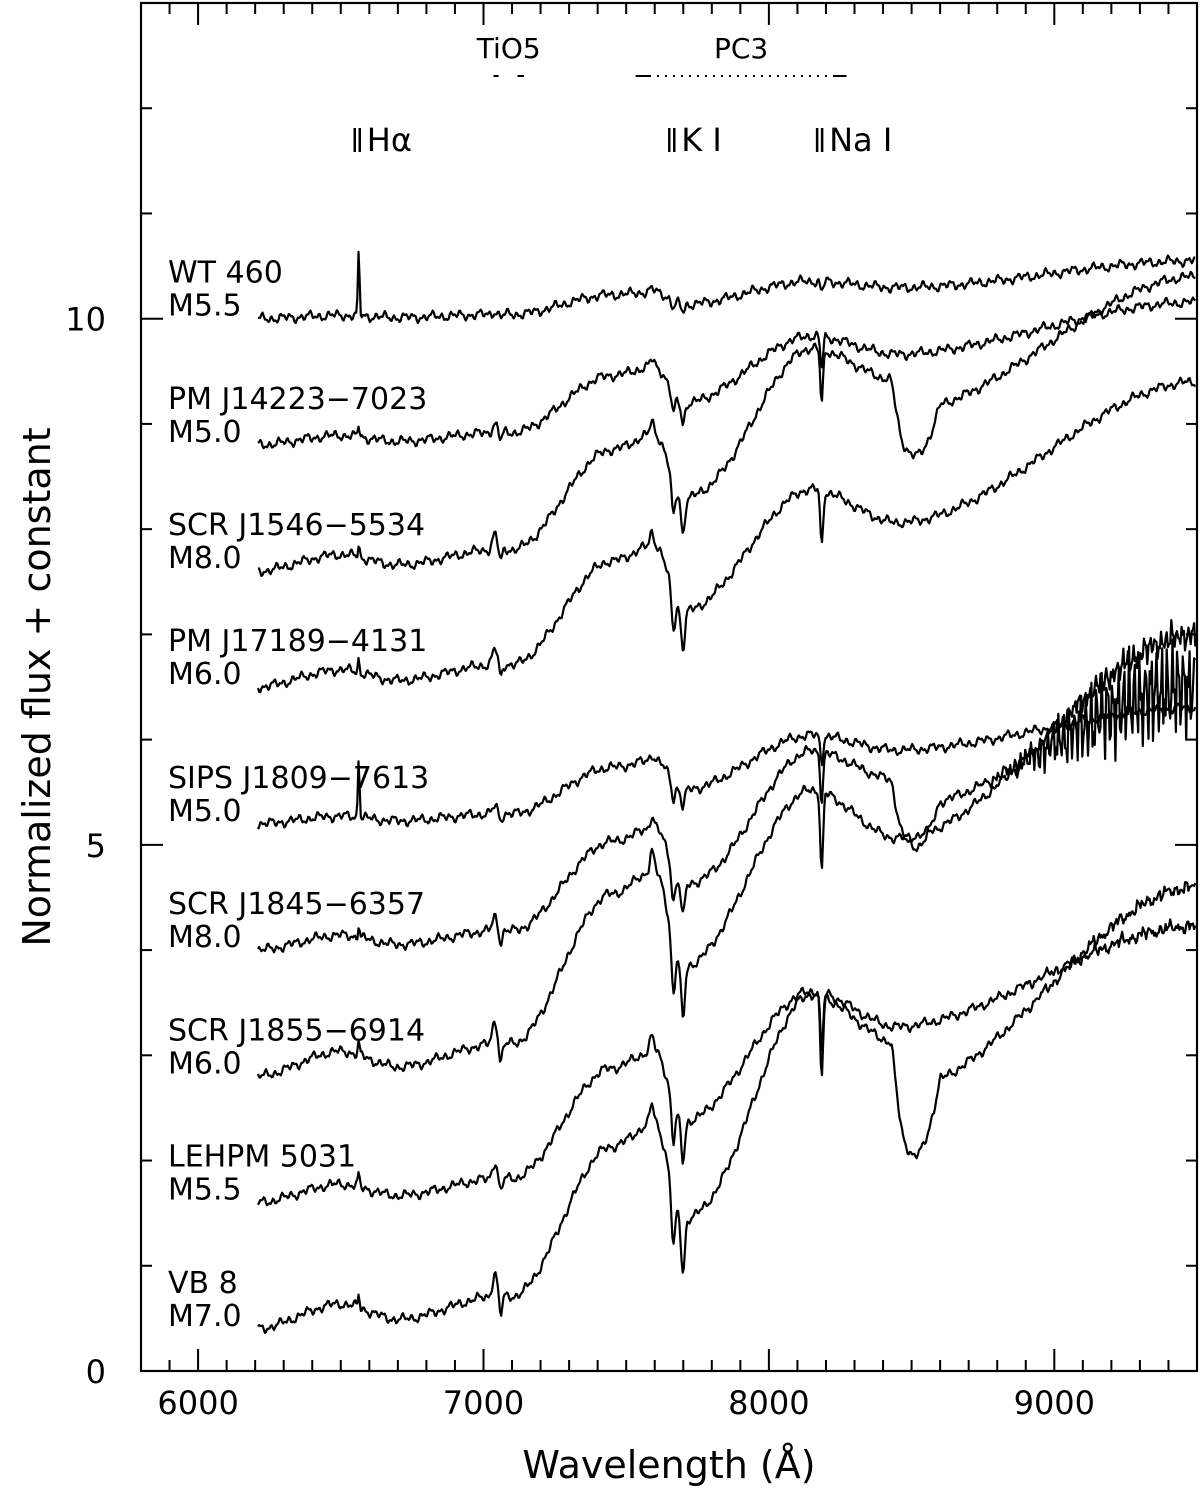  Describe the element at coordinates (297, 399) in the screenshot. I see `star-name-label: PM J14223−7023` at that location.